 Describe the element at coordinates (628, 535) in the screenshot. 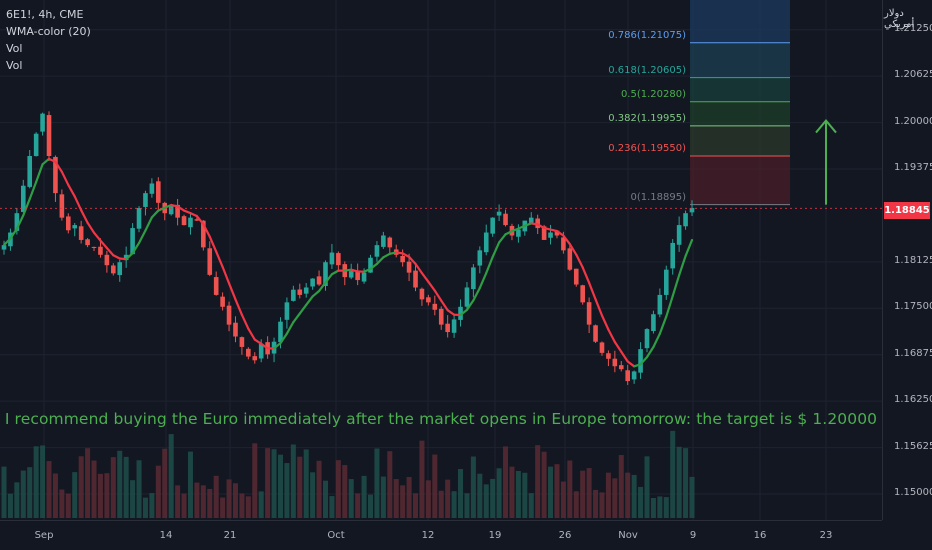

I see `time-tick-label: Nov` at that location.